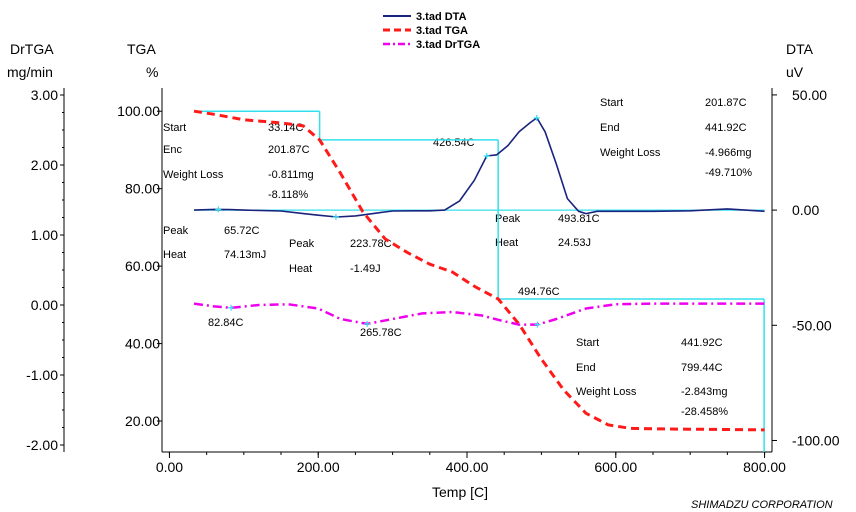 The image size is (856, 512). I want to click on drtga-p1-value: 82.84C, so click(226, 323).